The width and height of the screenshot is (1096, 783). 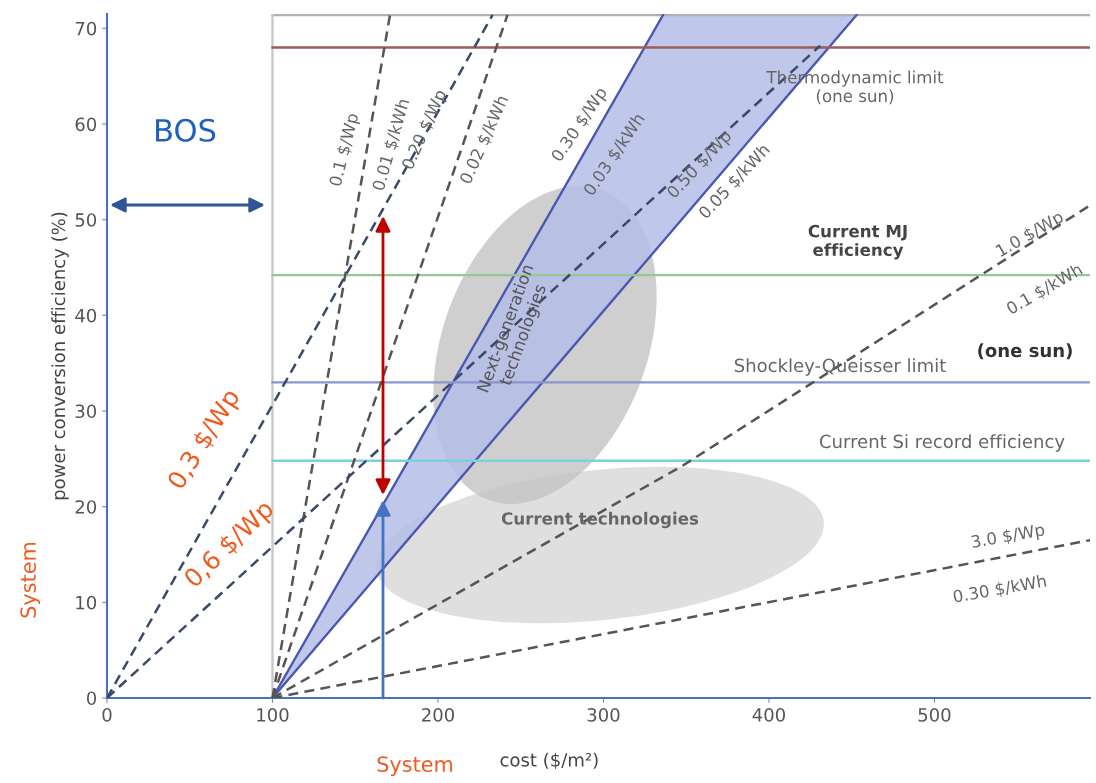 I want to click on y-tick-label: 20, so click(x=86, y=507).